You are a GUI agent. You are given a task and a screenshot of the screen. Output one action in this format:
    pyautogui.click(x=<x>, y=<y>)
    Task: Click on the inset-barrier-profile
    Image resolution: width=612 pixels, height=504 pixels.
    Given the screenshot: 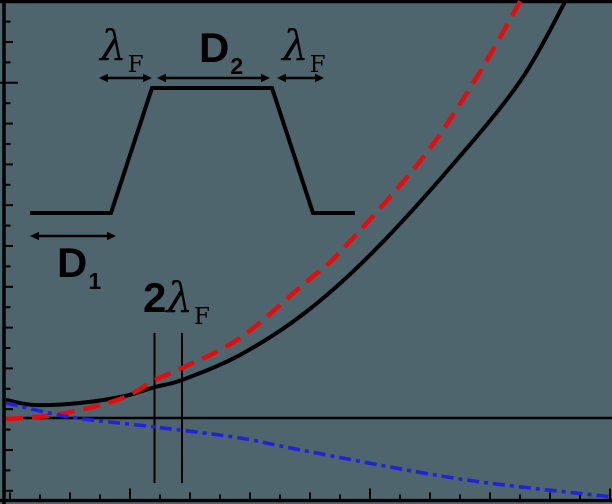 What is the action you would take?
    pyautogui.click(x=192, y=150)
    